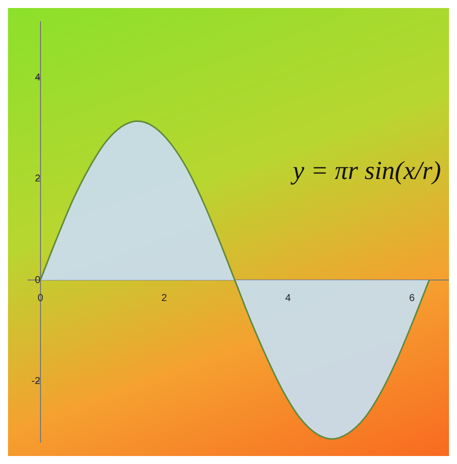  I want to click on y-tick-label: 4, so click(37, 78).